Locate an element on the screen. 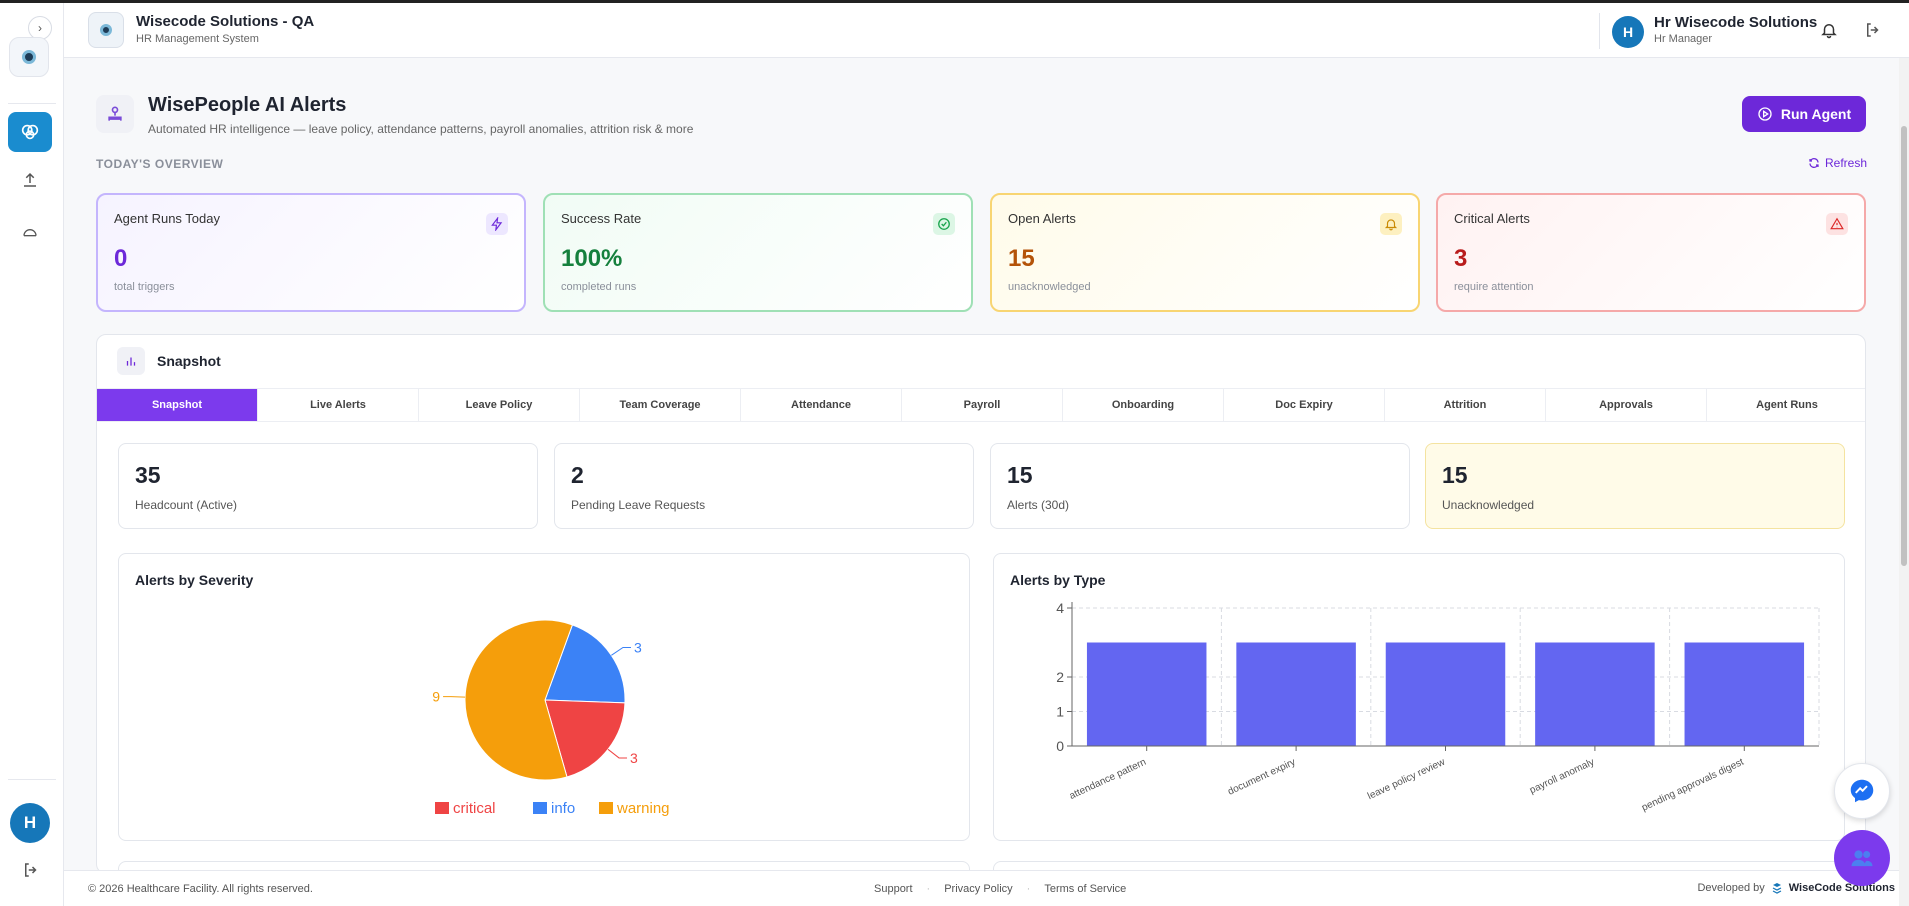 The width and height of the screenshot is (1909, 906). messenger-chat-button is located at coordinates (1862, 791).